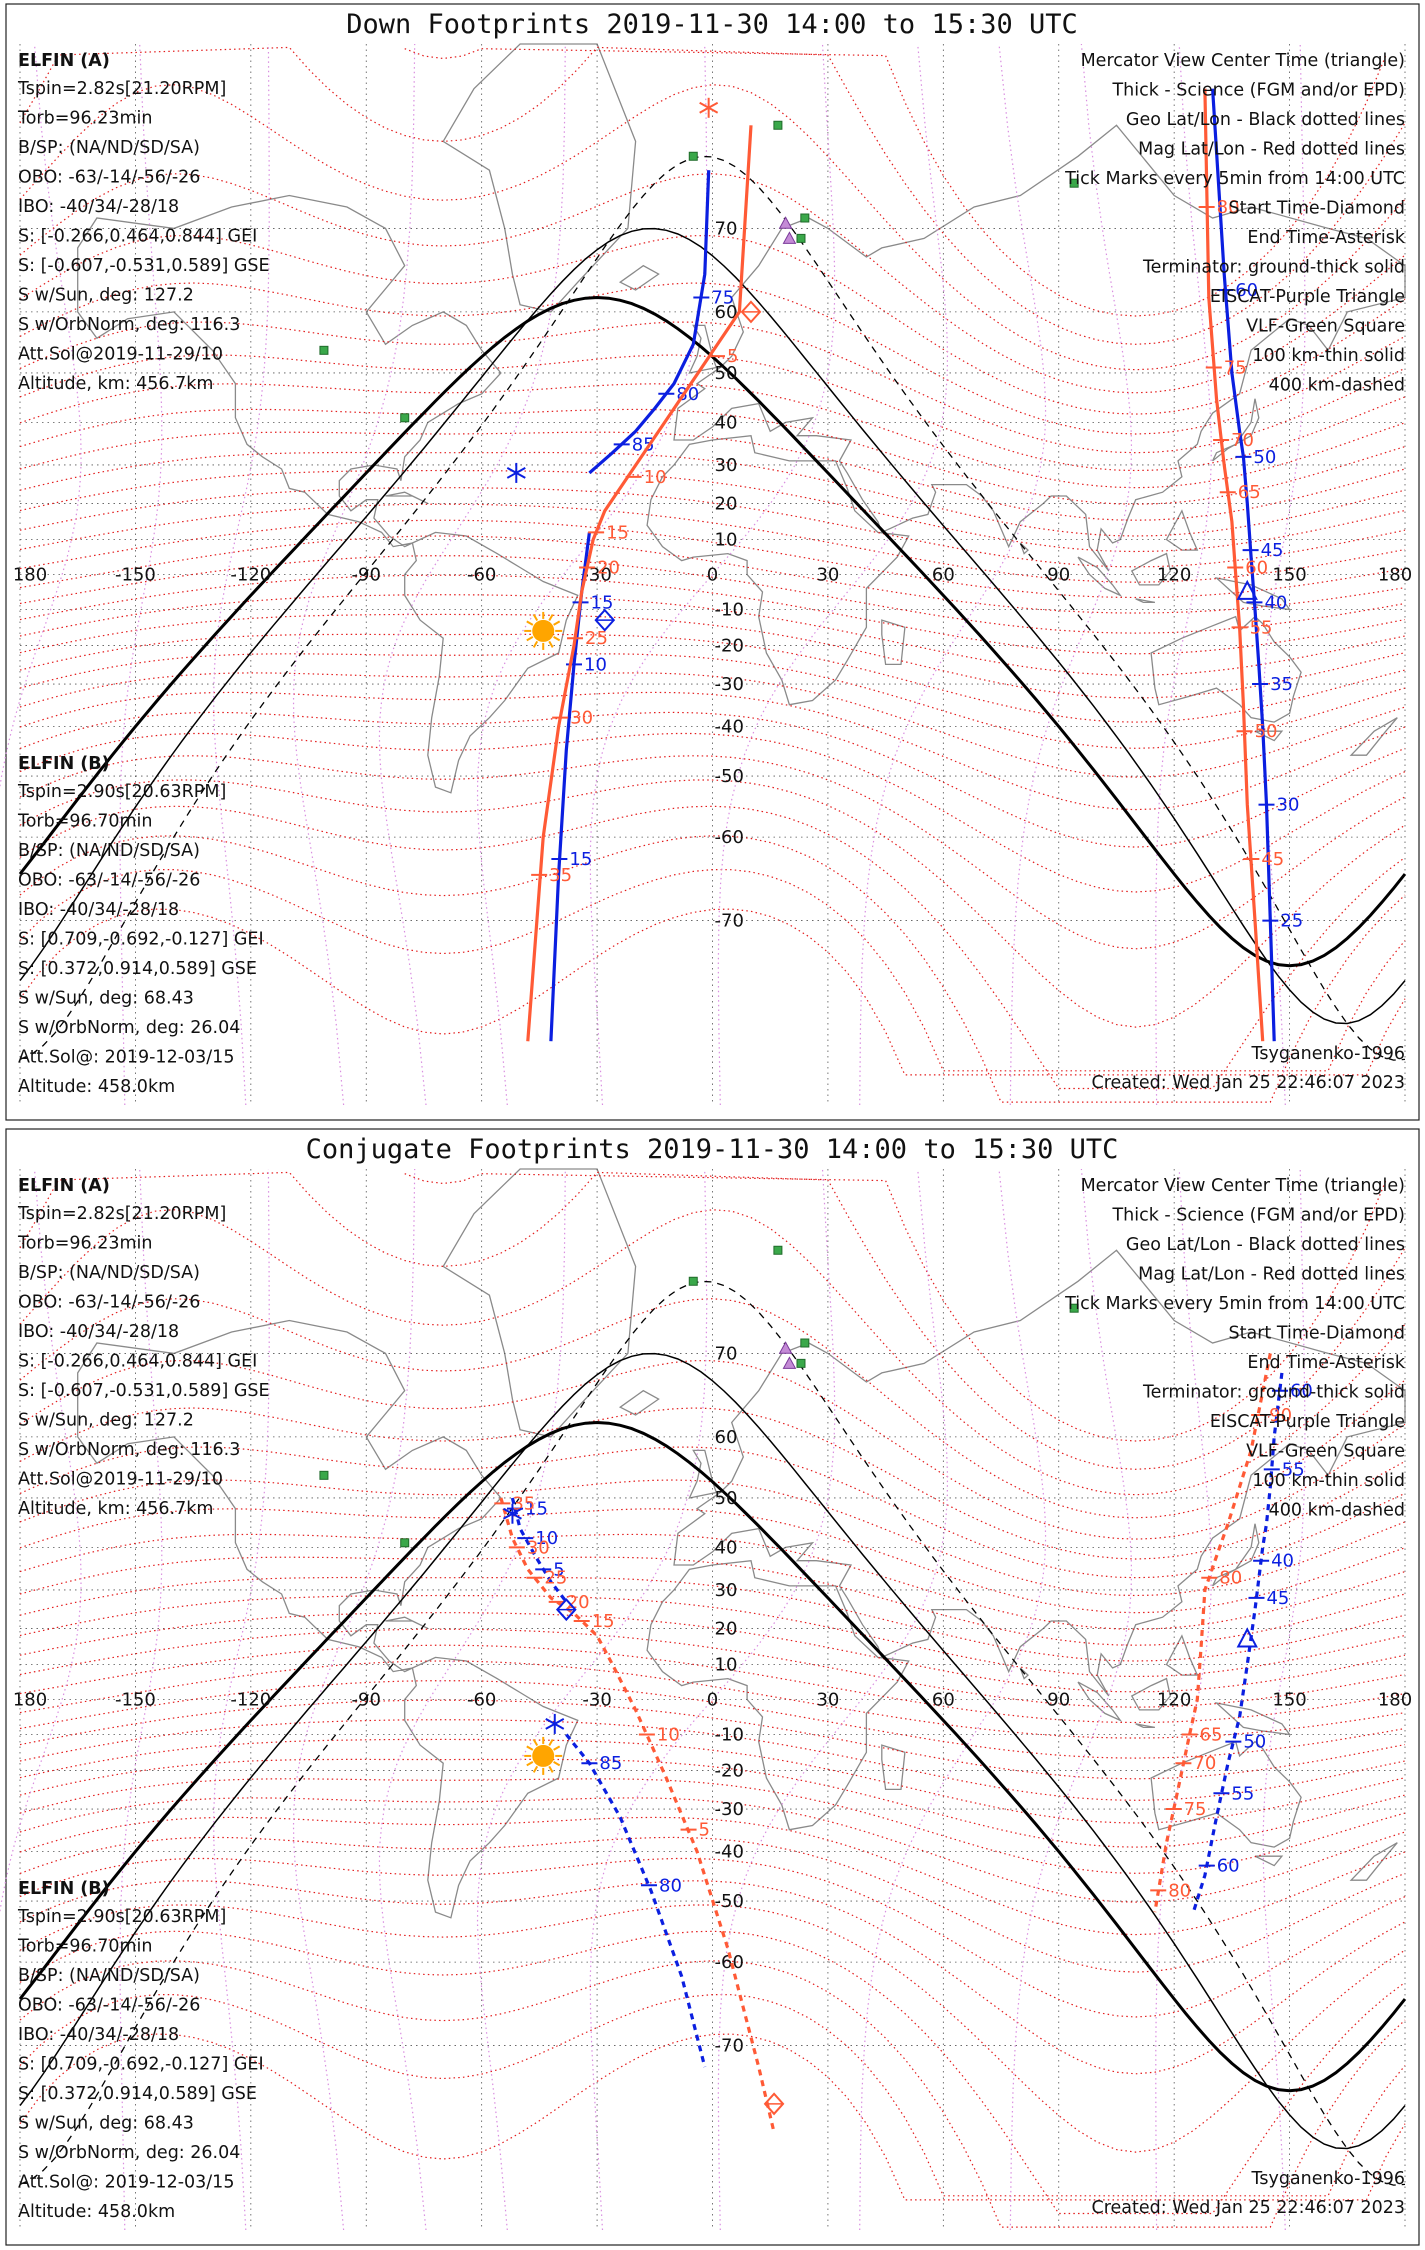 The height and width of the screenshot is (2250, 1425). I want to click on sat-a-info-line: B/SP: (NA/ND/SD/SA), so click(109, 148).